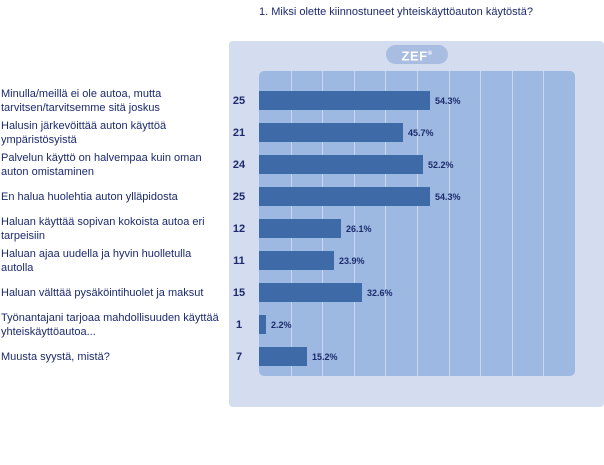  I want to click on value-label: 32.6%, so click(380, 293).